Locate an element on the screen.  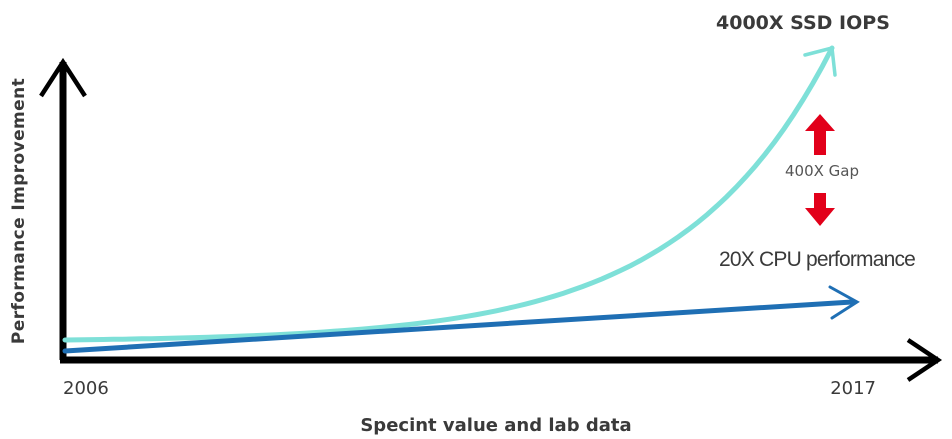
gap-arrow-down-icon is located at coordinates (820, 209).